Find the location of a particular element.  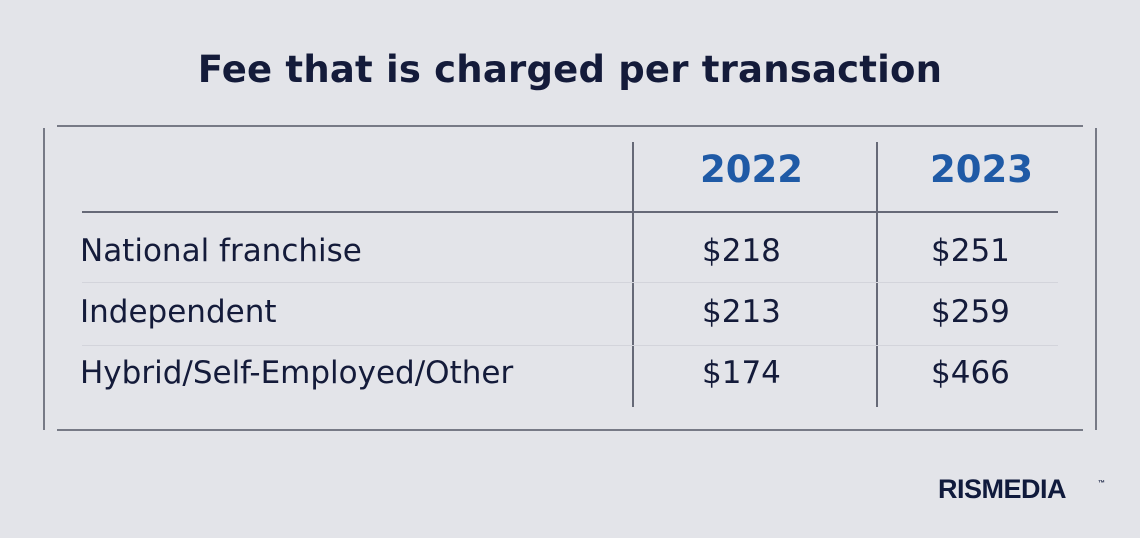

chart-title: Fee that is charged per transaction is located at coordinates (570, 69).